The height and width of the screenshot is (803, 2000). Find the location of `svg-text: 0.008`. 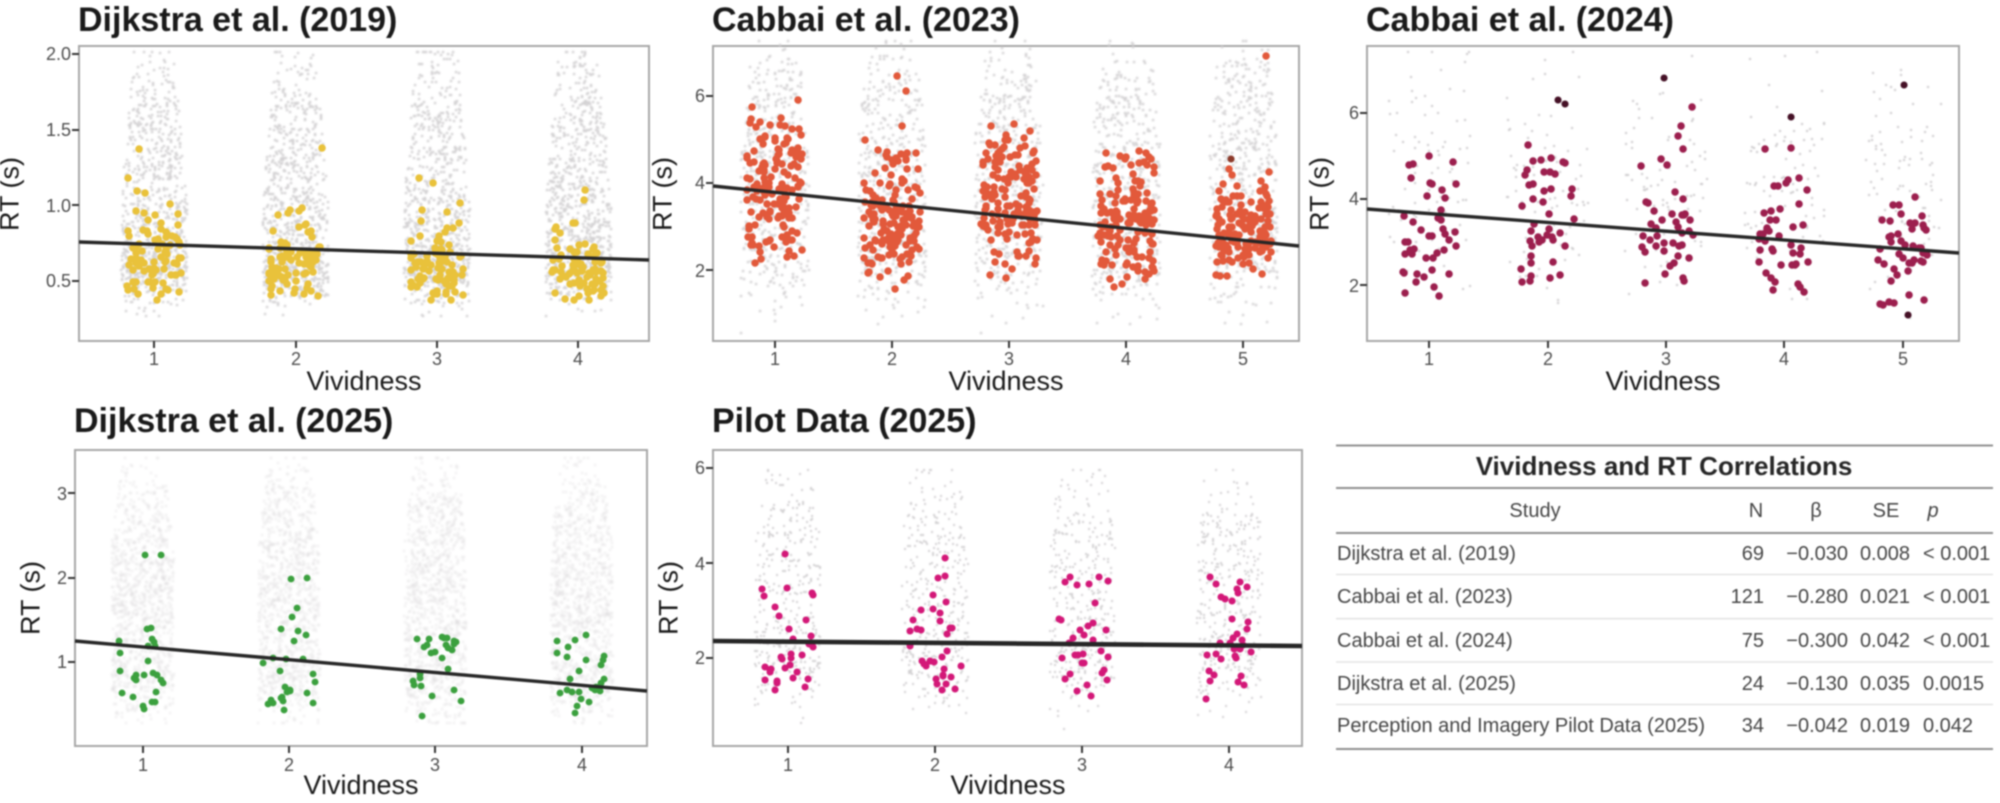

svg-text: 0.008 is located at coordinates (1885, 554).